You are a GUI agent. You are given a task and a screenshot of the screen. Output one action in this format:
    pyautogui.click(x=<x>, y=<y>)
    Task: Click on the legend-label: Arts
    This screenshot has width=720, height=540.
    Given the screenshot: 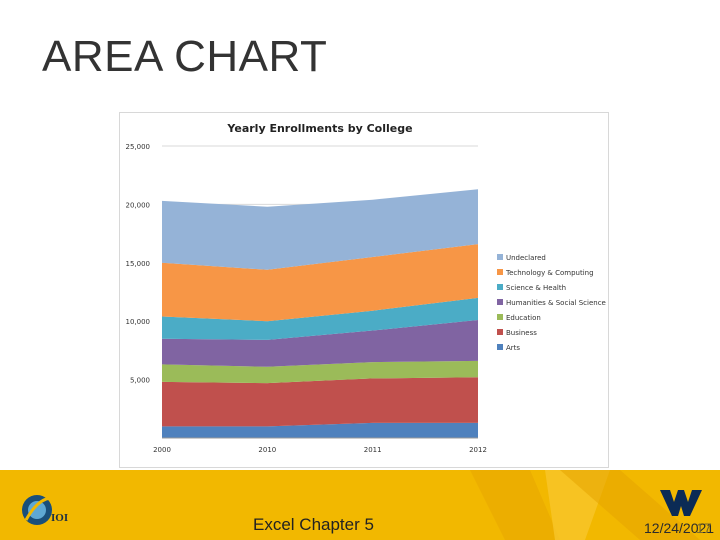 What is the action you would take?
    pyautogui.click(x=513, y=348)
    